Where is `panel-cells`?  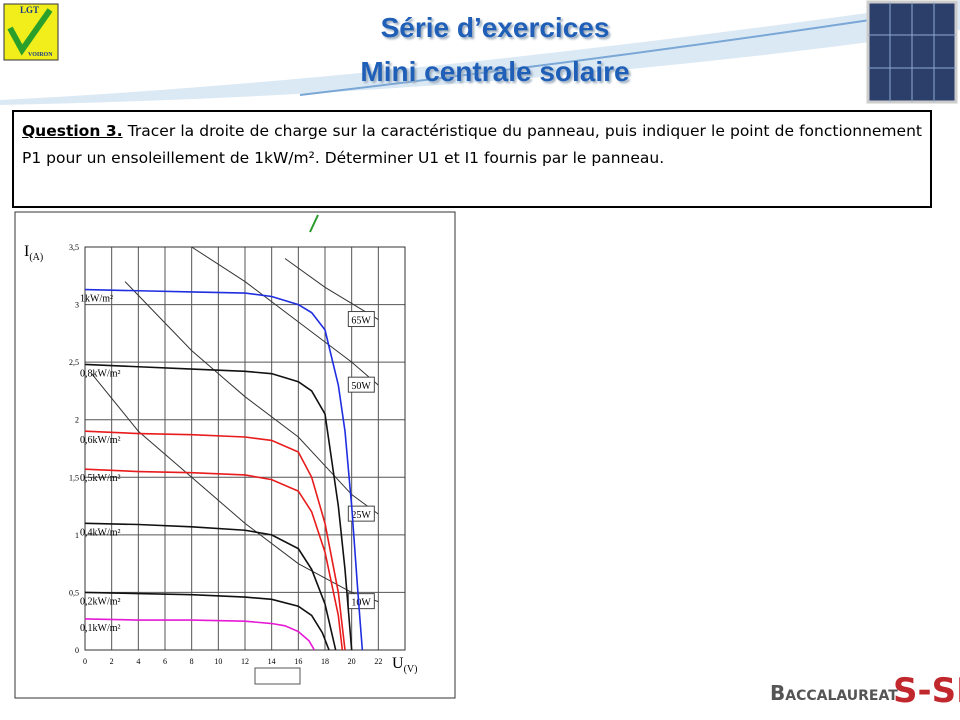
panel-cells is located at coordinates (912, 52).